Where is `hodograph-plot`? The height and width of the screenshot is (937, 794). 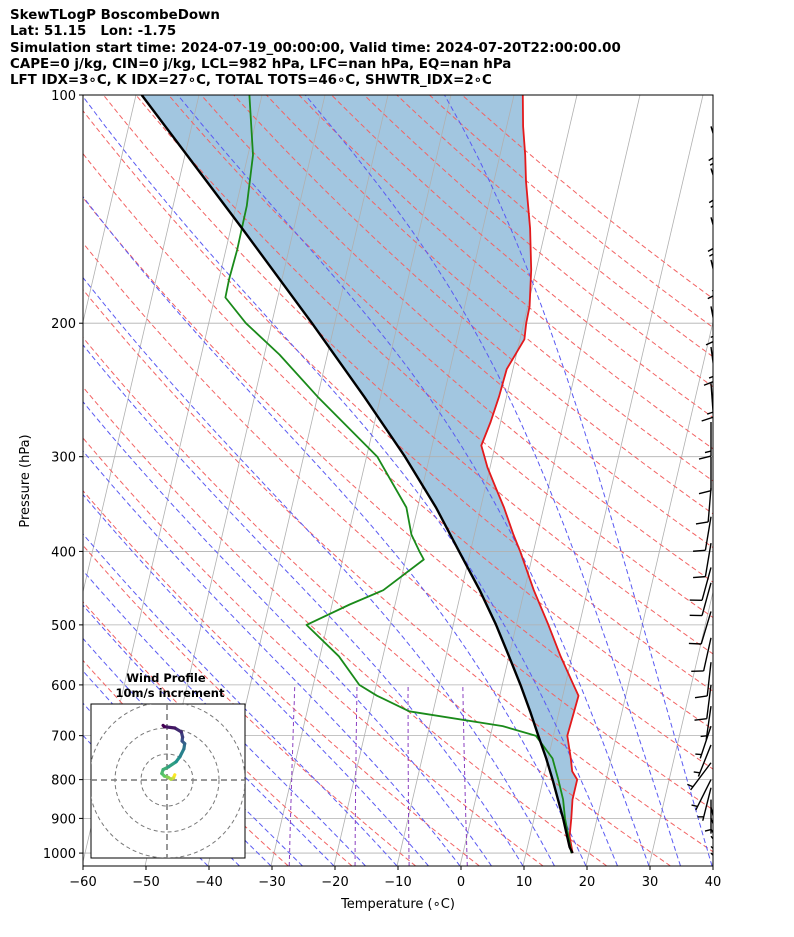
hodograph-plot is located at coordinates (168, 781).